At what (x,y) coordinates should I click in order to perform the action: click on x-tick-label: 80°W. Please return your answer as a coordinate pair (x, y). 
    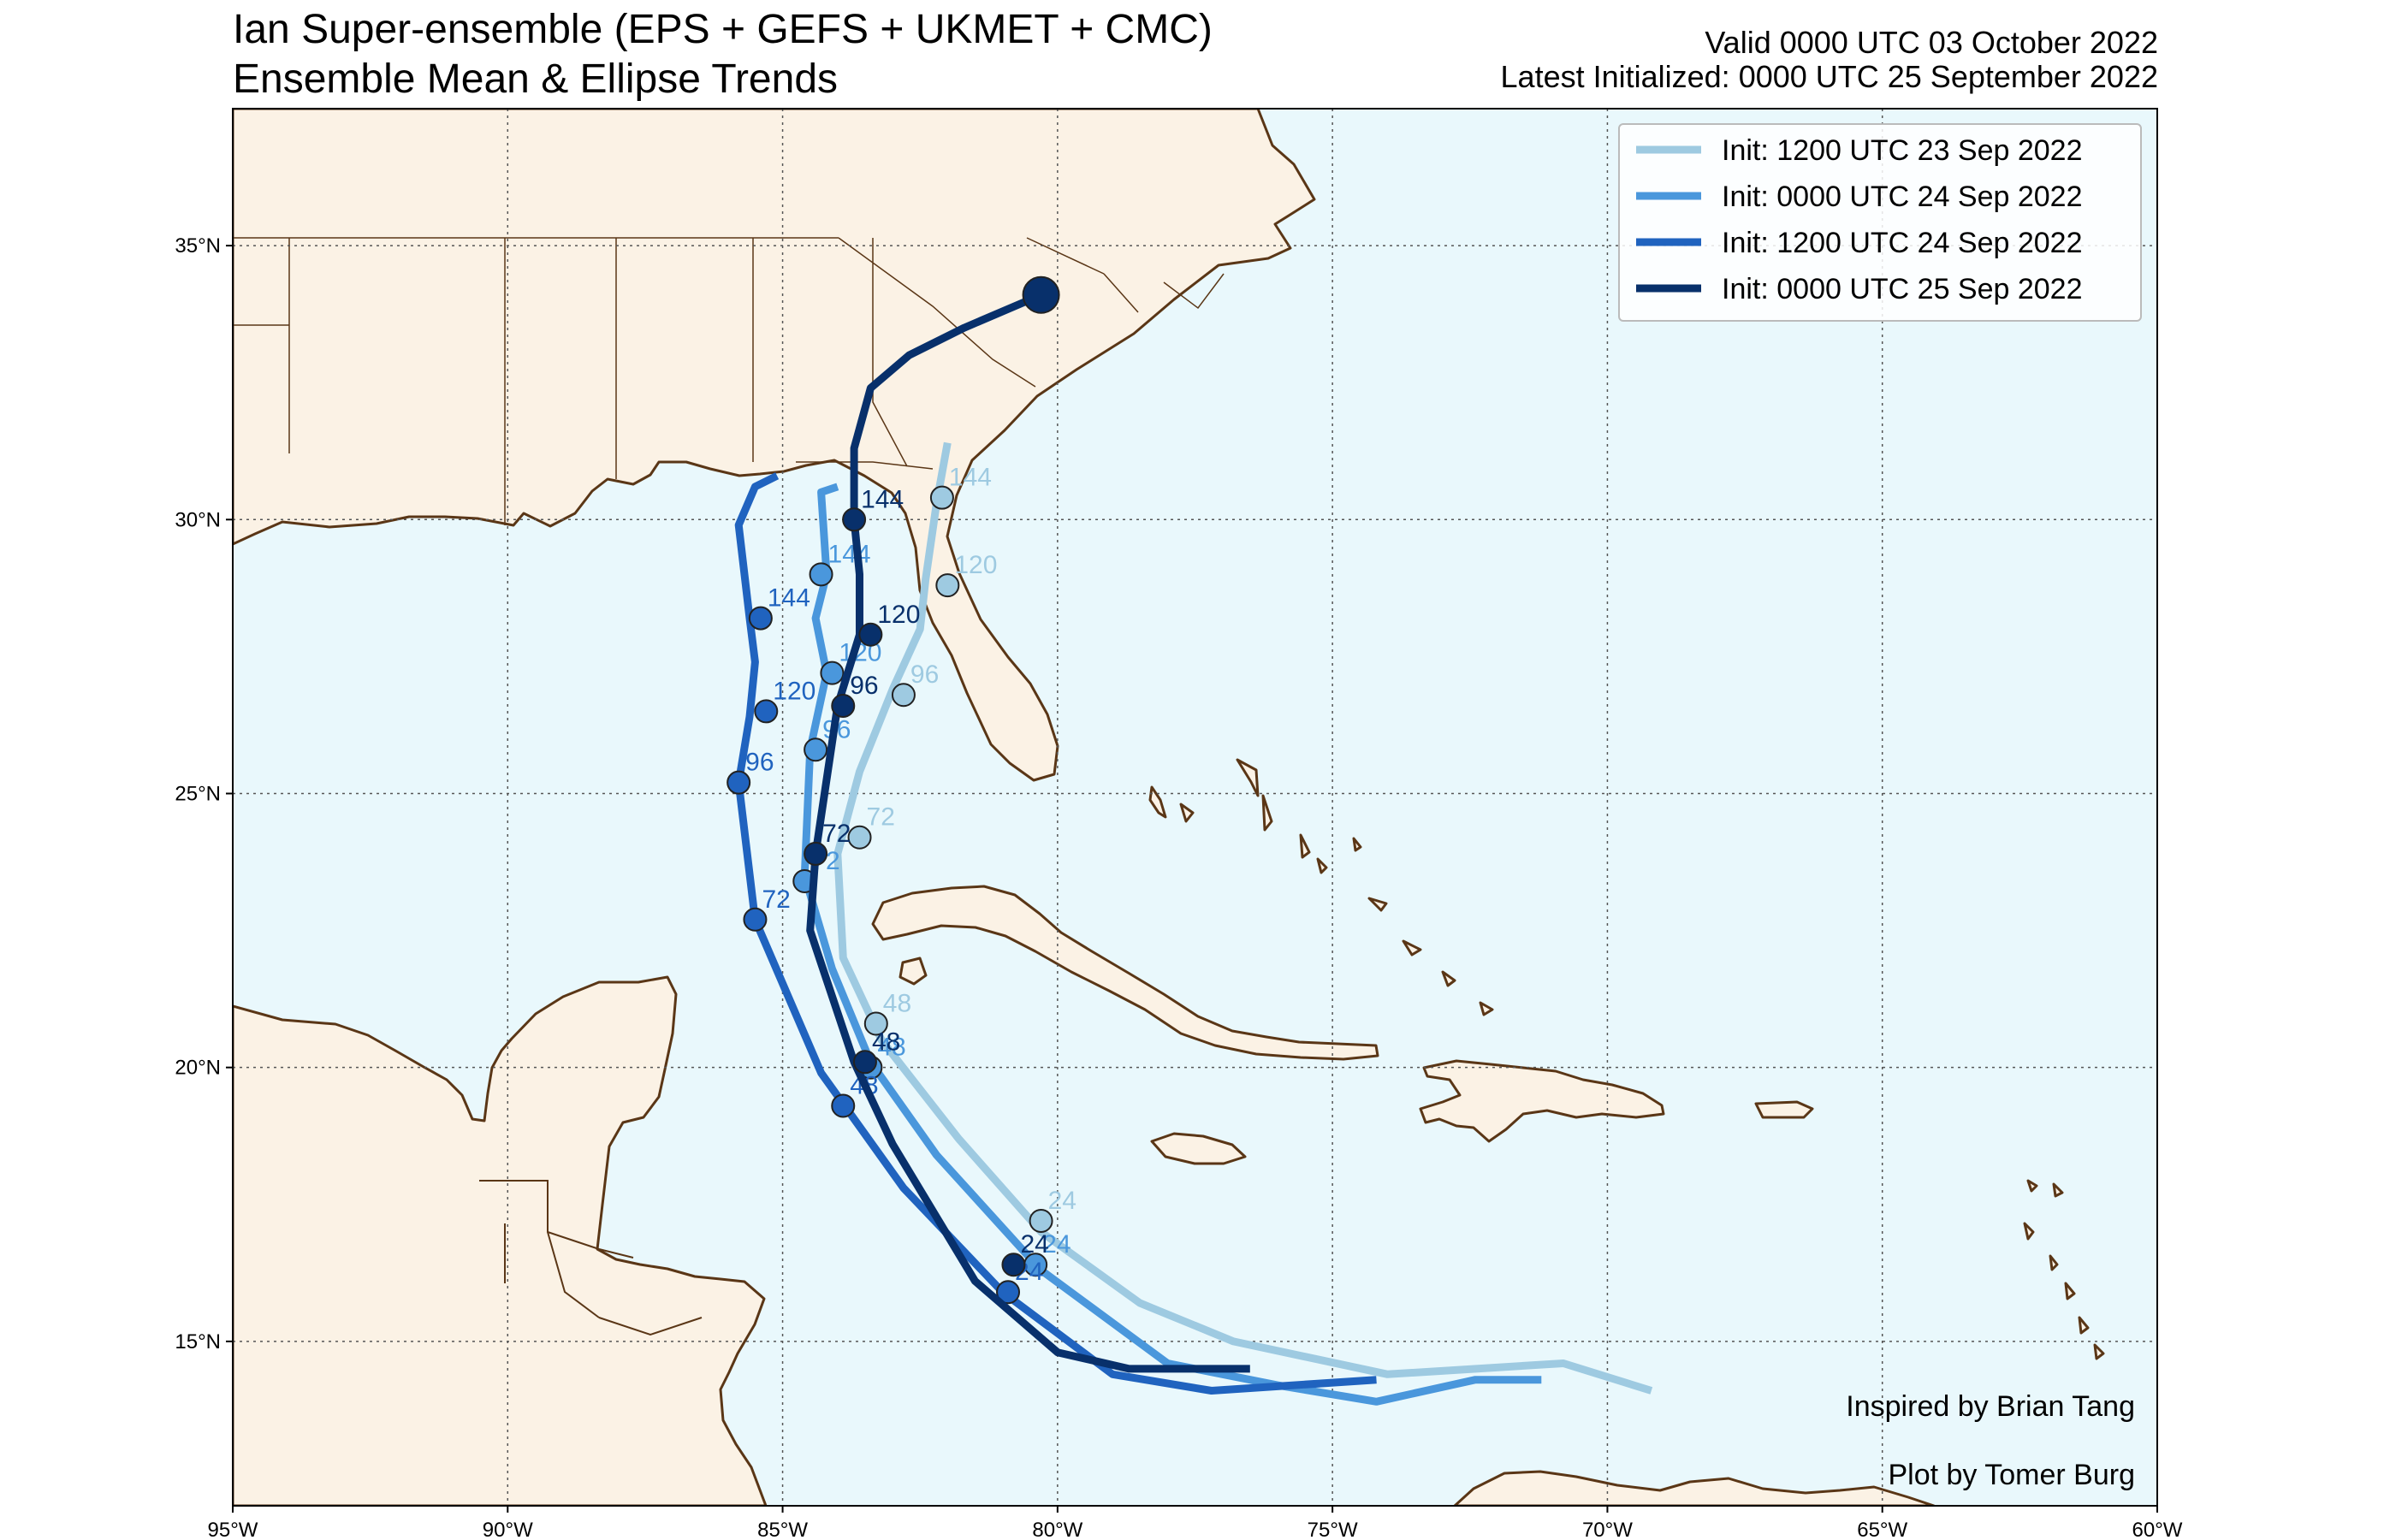
    Looking at the image, I should click on (1057, 1529).